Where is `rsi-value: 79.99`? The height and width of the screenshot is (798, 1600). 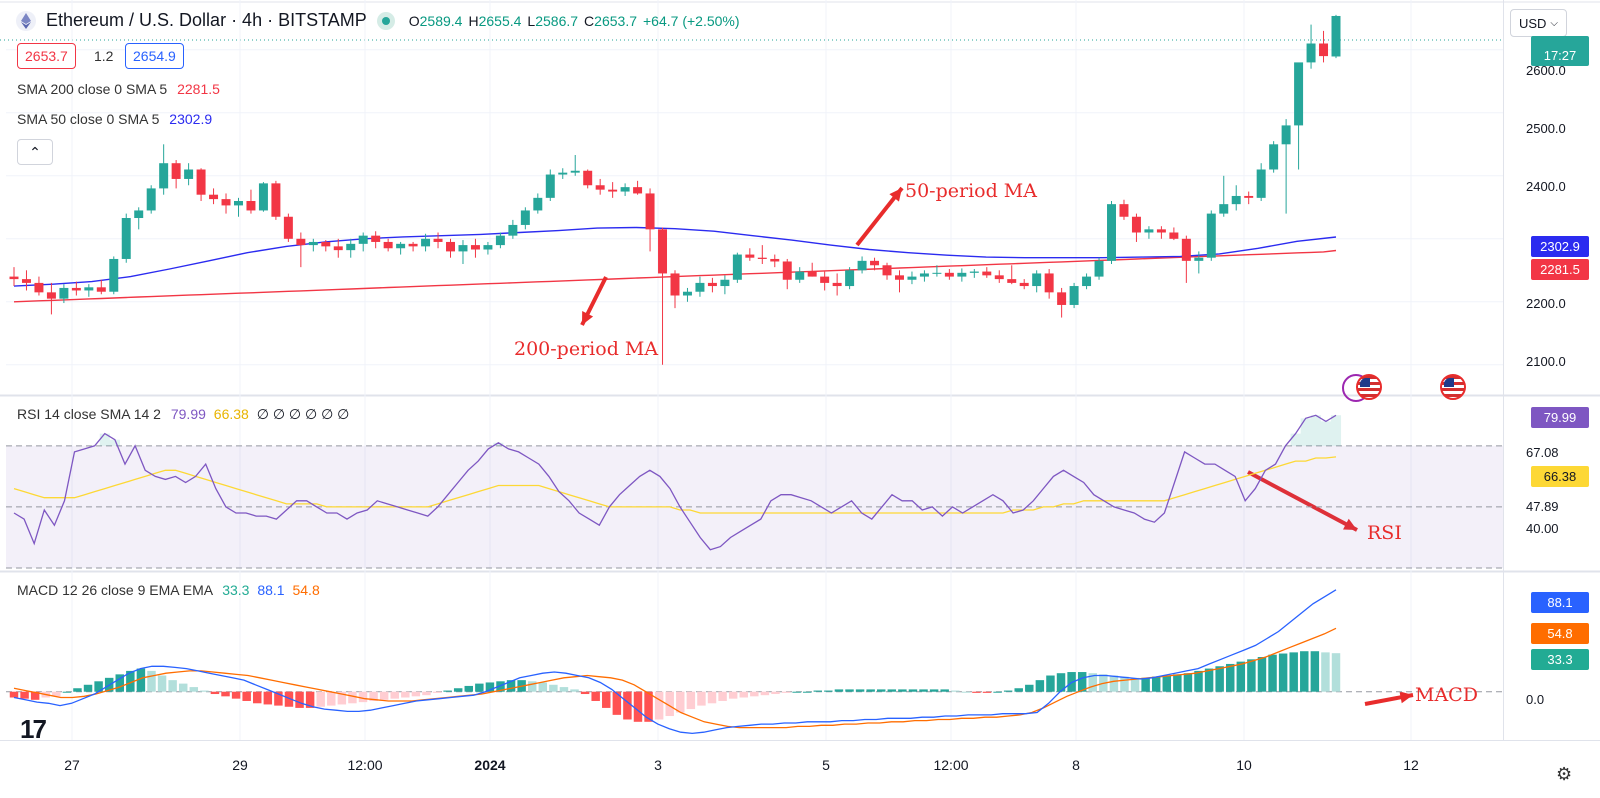
rsi-value: 79.99 is located at coordinates (188, 414).